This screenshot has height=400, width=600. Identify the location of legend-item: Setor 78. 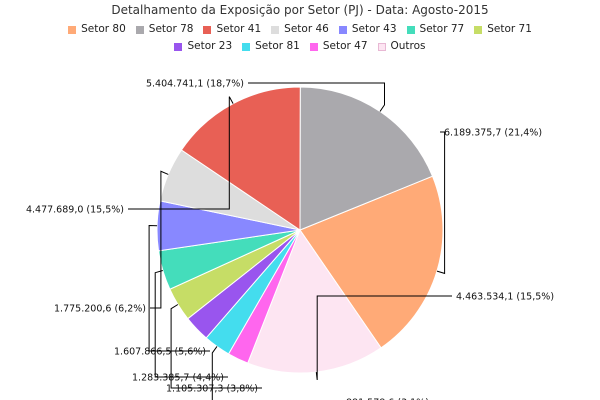
(164, 29).